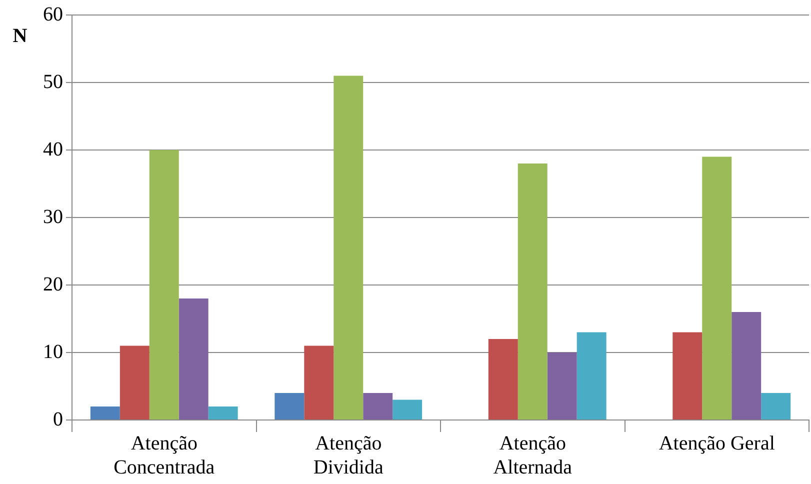  I want to click on y-tick-label: 60, so click(53, 14).